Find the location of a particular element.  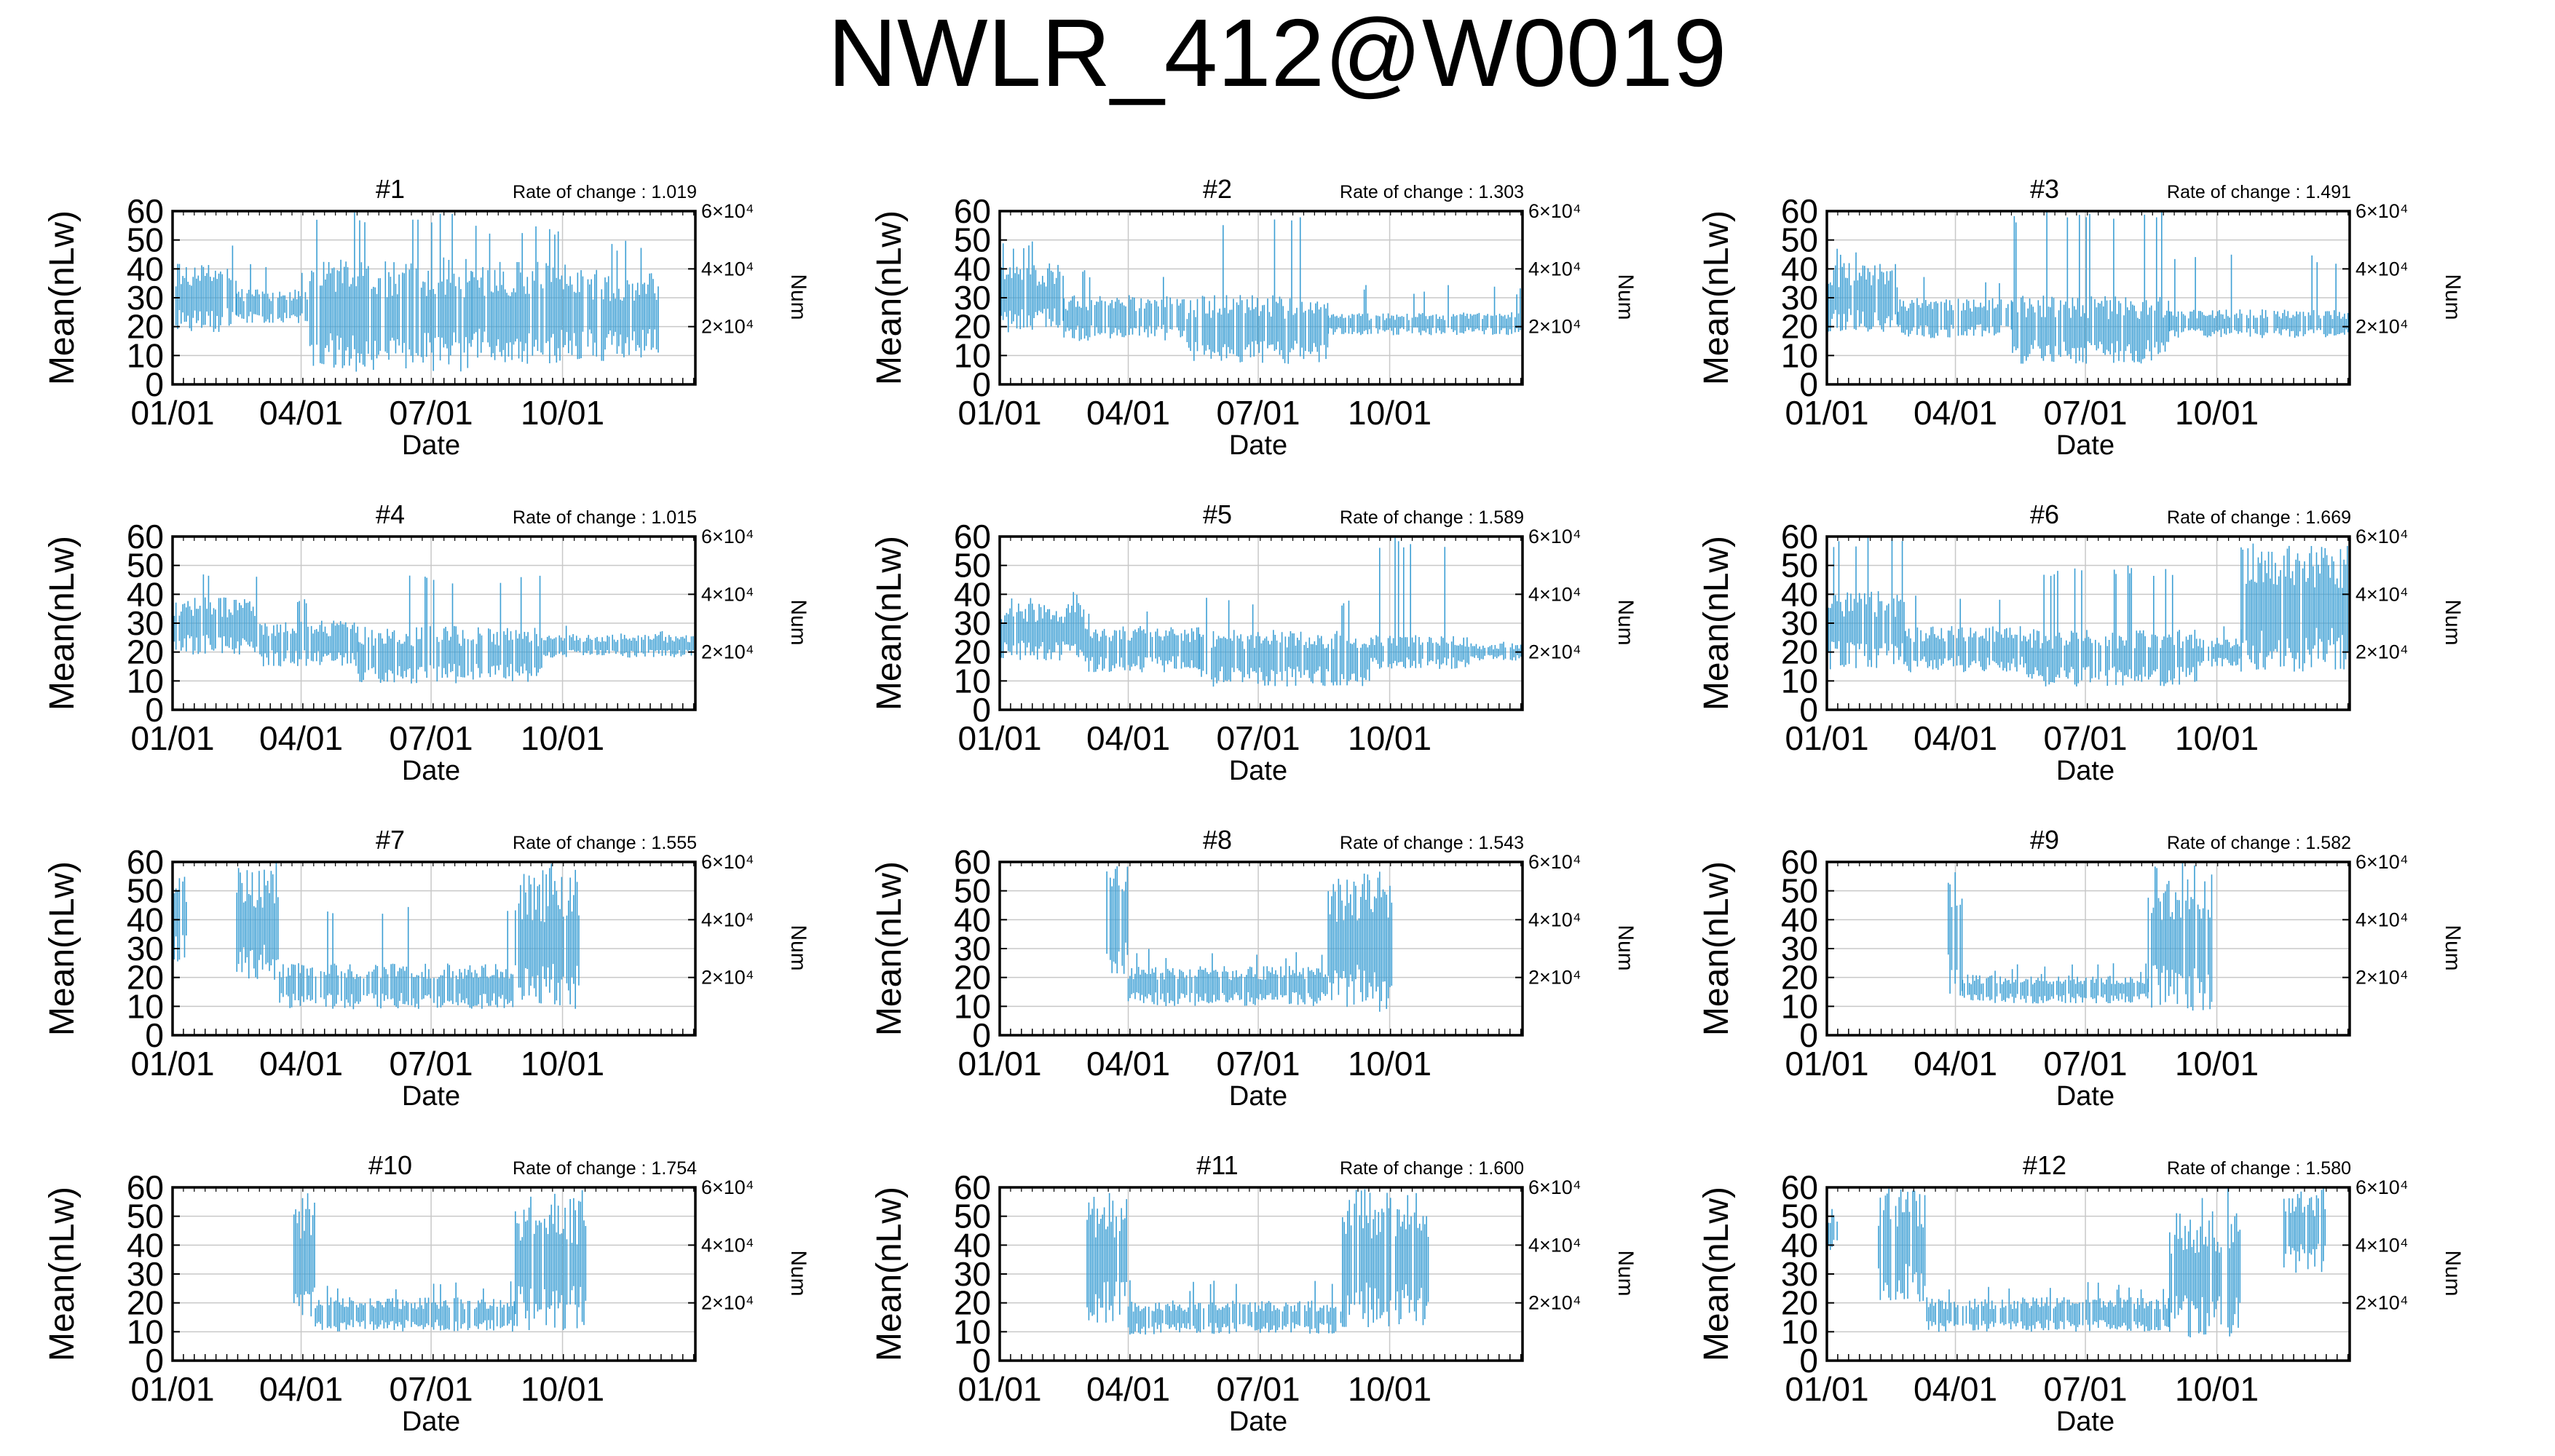

rate-of-change-annotation: Rate of change : 1.580 is located at coordinates (2259, 1168).